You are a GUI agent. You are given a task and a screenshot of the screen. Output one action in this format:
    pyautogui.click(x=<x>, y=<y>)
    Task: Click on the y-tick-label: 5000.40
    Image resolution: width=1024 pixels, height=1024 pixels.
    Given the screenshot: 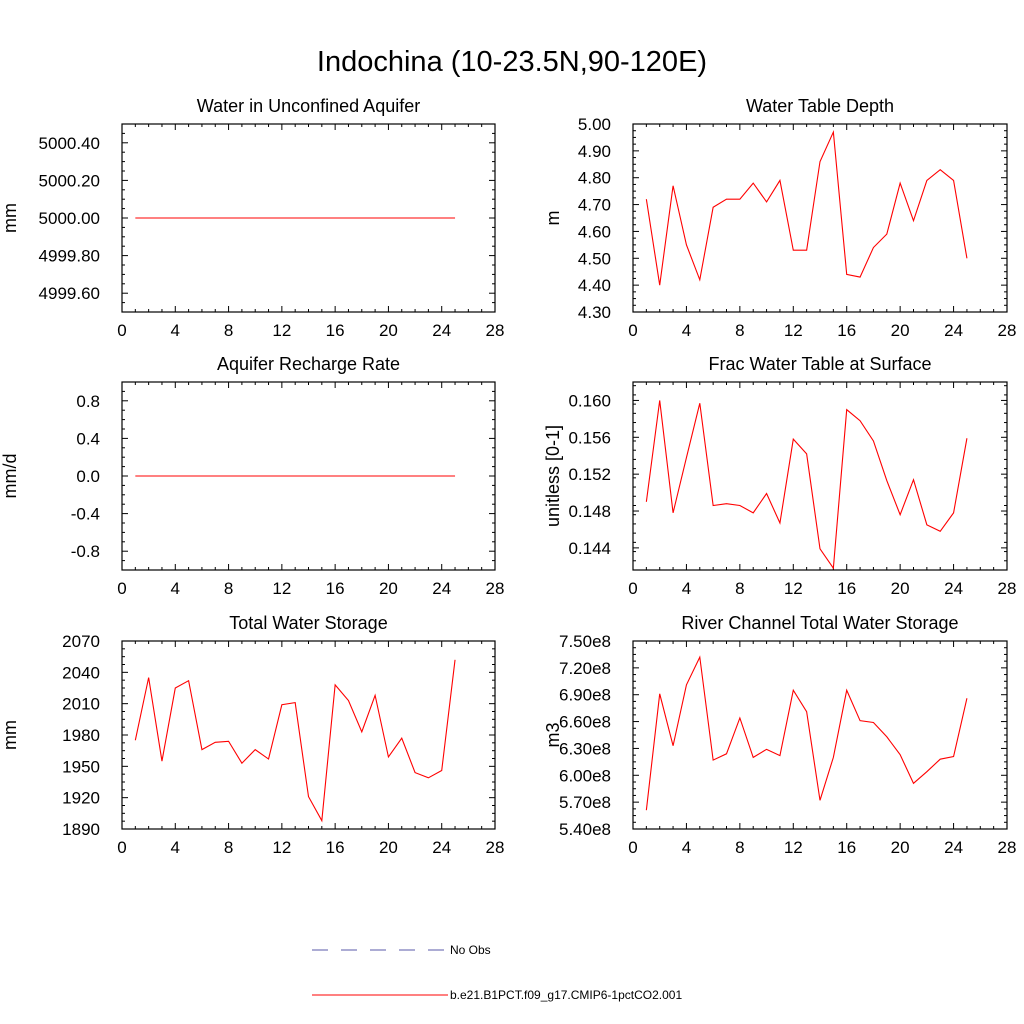 What is the action you would take?
    pyautogui.click(x=69, y=143)
    